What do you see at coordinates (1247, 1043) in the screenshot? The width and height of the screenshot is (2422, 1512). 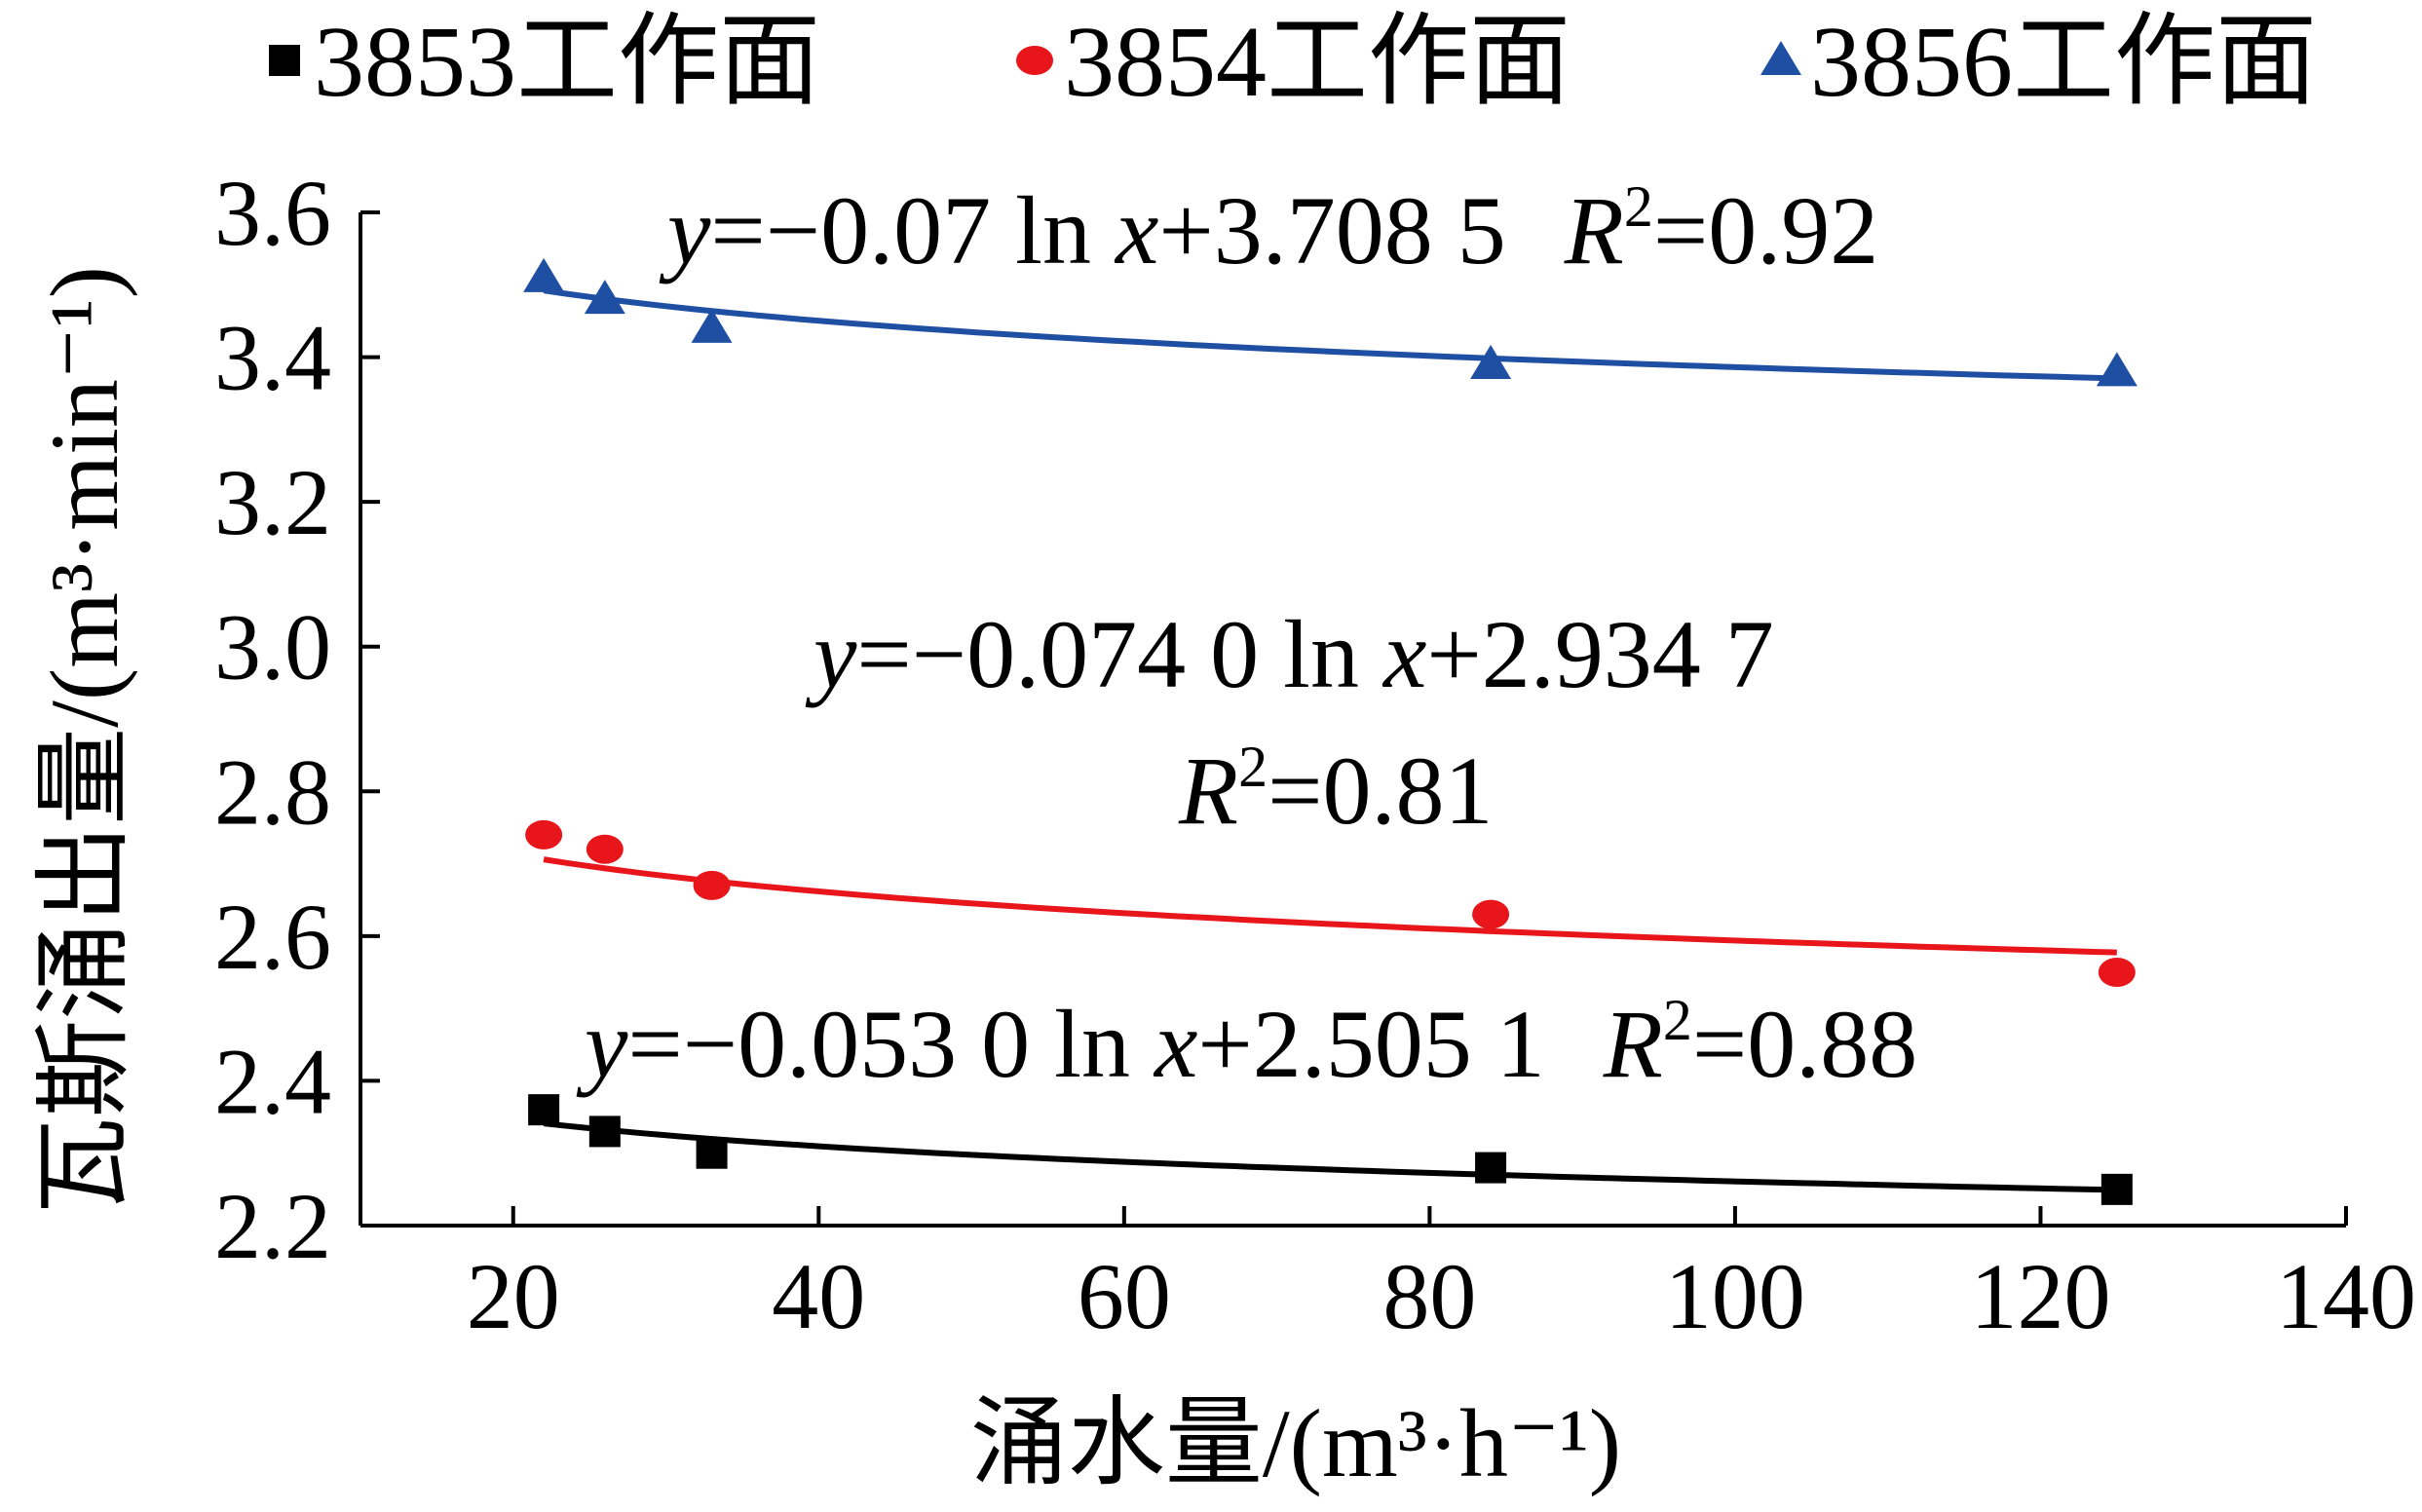 I see `equation-3853: y=−0.053 0 ln x+2.505 1 R2=0.88` at bounding box center [1247, 1043].